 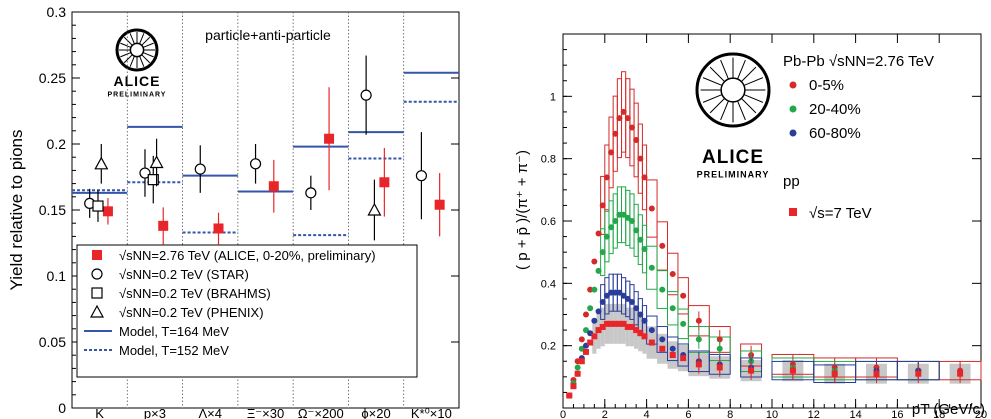 I want to click on left-category-label: Λ×4, so click(x=210, y=412).